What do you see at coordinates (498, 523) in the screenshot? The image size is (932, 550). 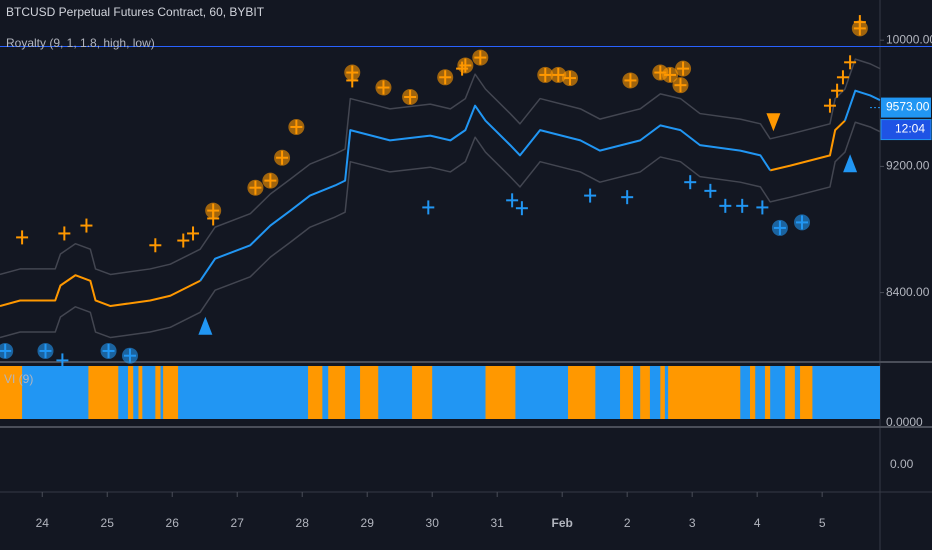 I see `x-tick-label: 31` at bounding box center [498, 523].